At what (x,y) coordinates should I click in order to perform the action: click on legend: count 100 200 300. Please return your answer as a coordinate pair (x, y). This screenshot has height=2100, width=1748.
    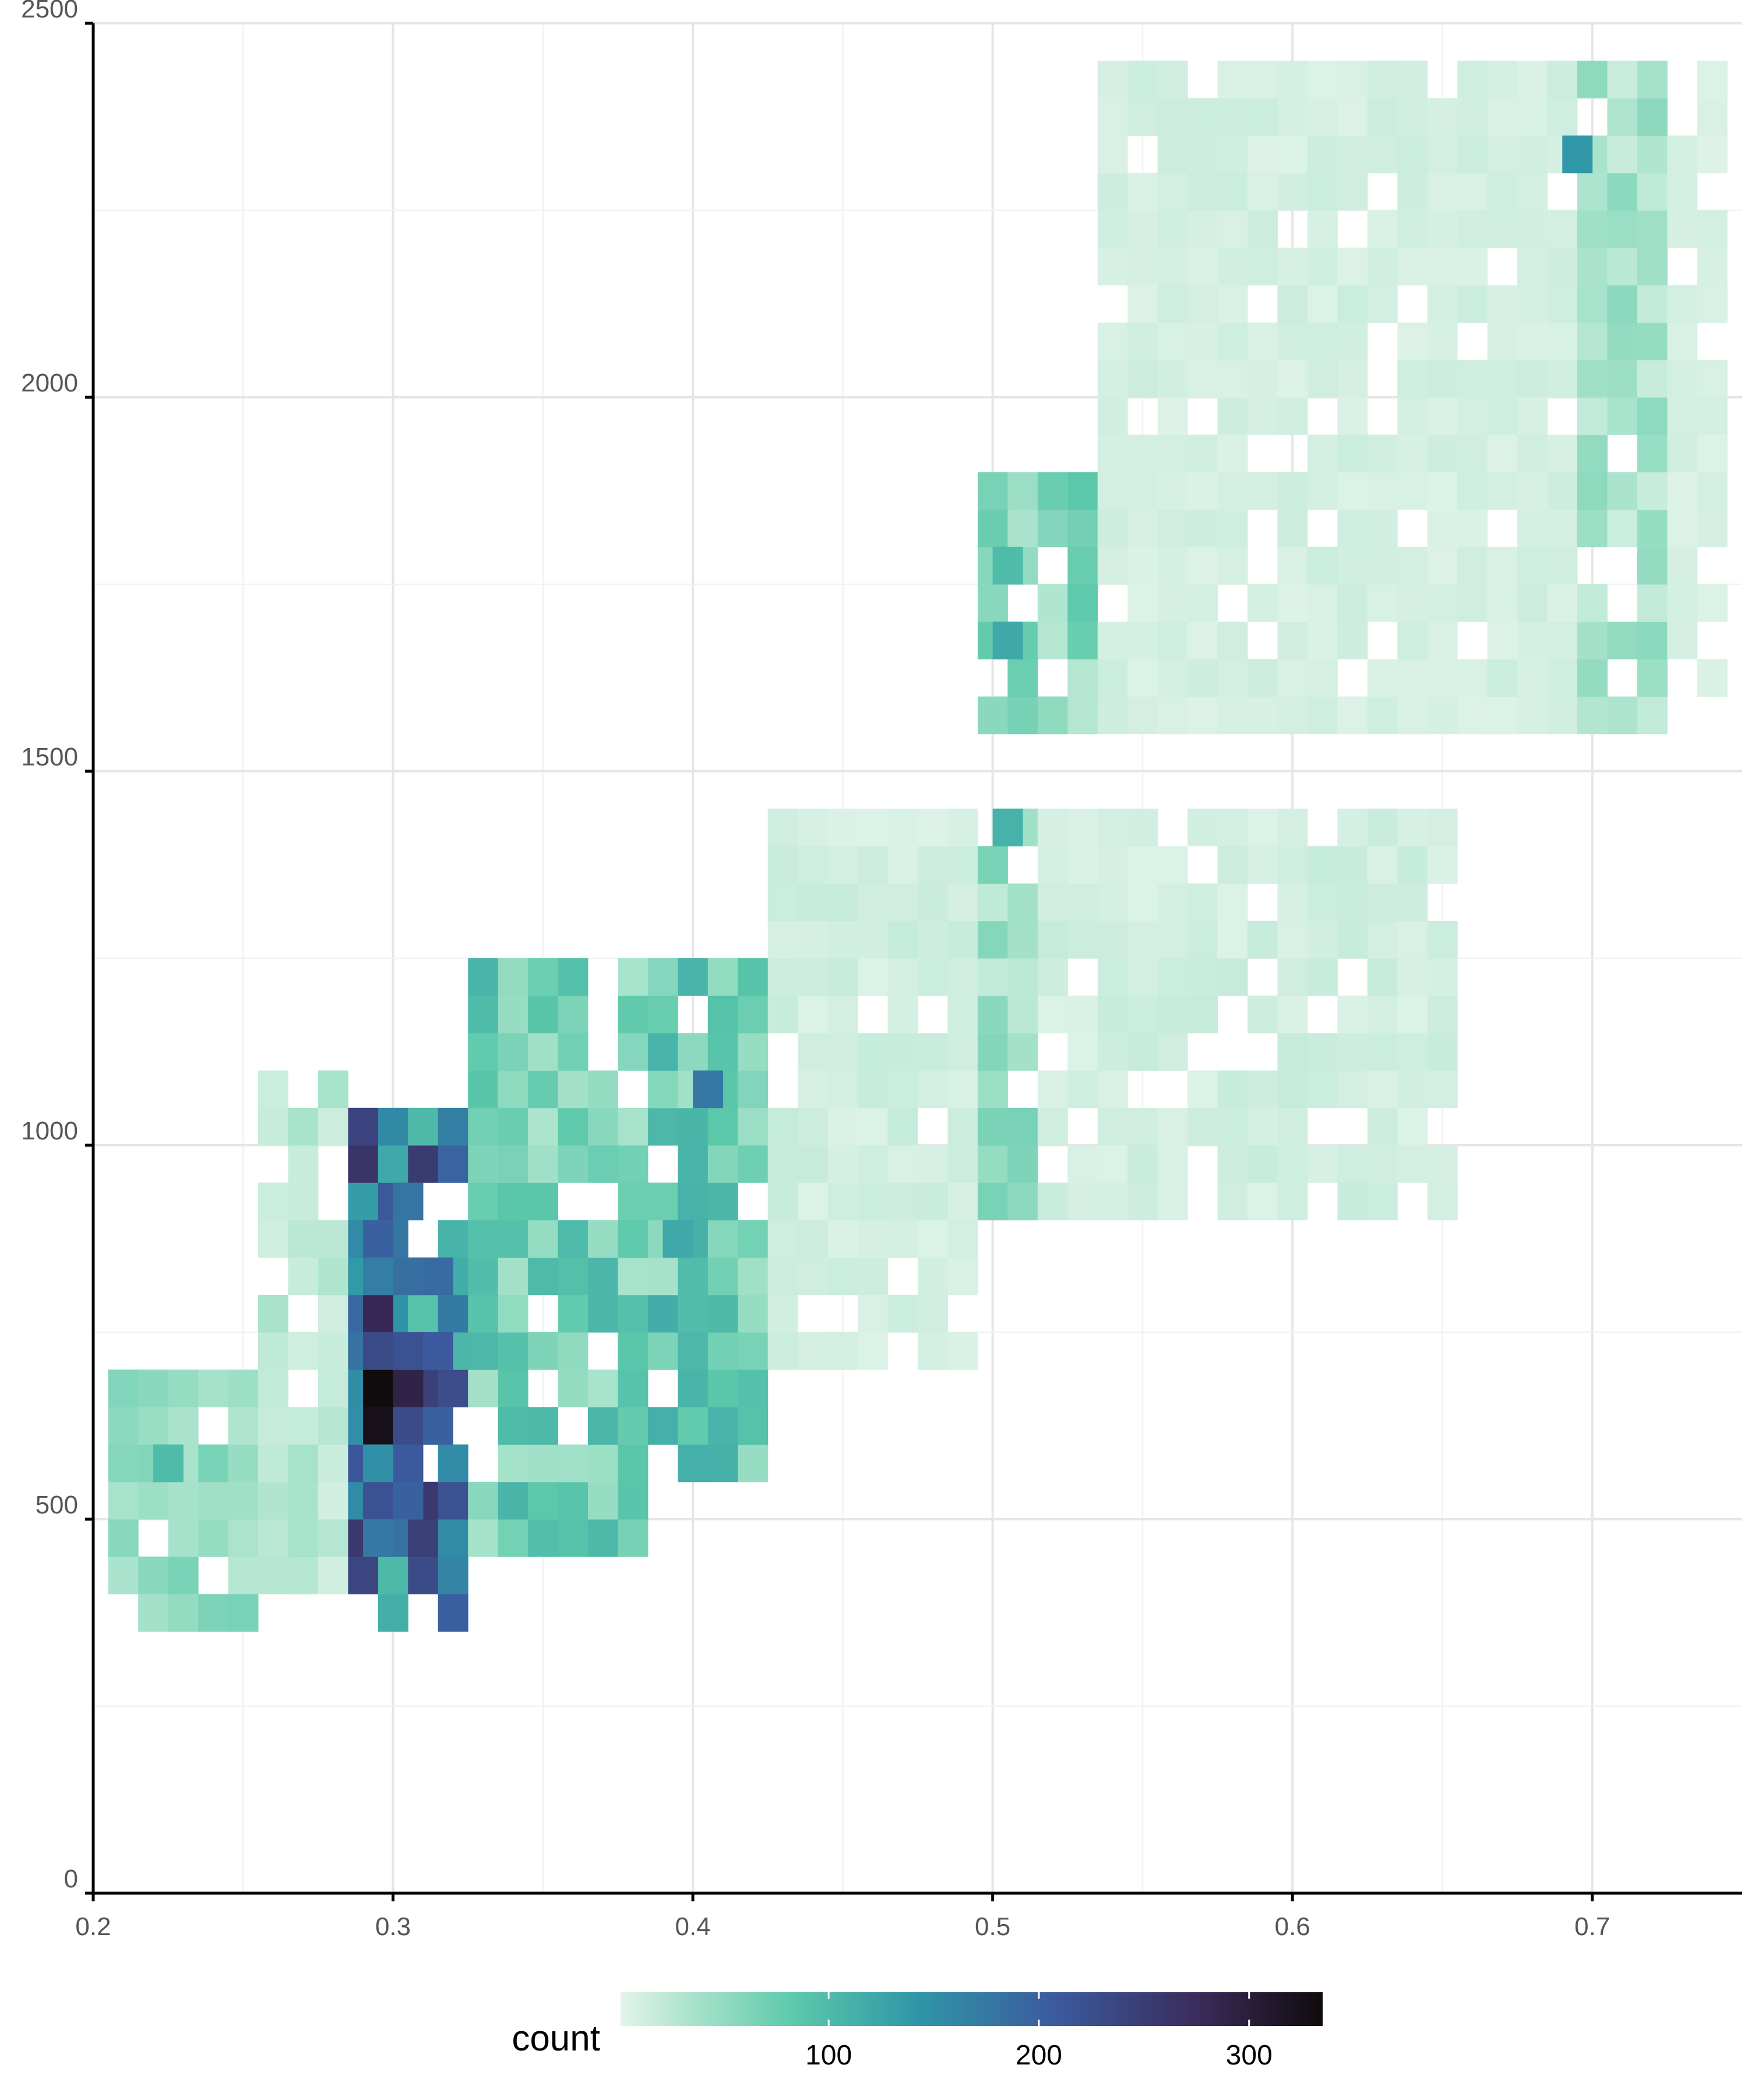
    Looking at the image, I should click on (918, 2031).